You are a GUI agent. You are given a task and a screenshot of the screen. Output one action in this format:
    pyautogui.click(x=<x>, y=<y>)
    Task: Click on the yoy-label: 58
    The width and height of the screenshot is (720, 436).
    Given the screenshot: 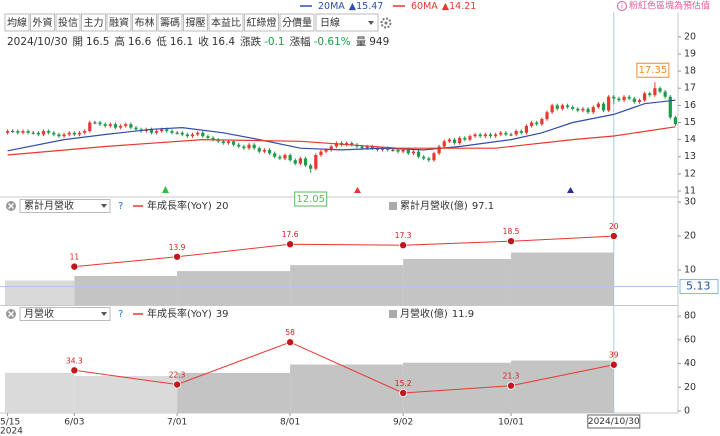 What is the action you would take?
    pyautogui.click(x=290, y=332)
    